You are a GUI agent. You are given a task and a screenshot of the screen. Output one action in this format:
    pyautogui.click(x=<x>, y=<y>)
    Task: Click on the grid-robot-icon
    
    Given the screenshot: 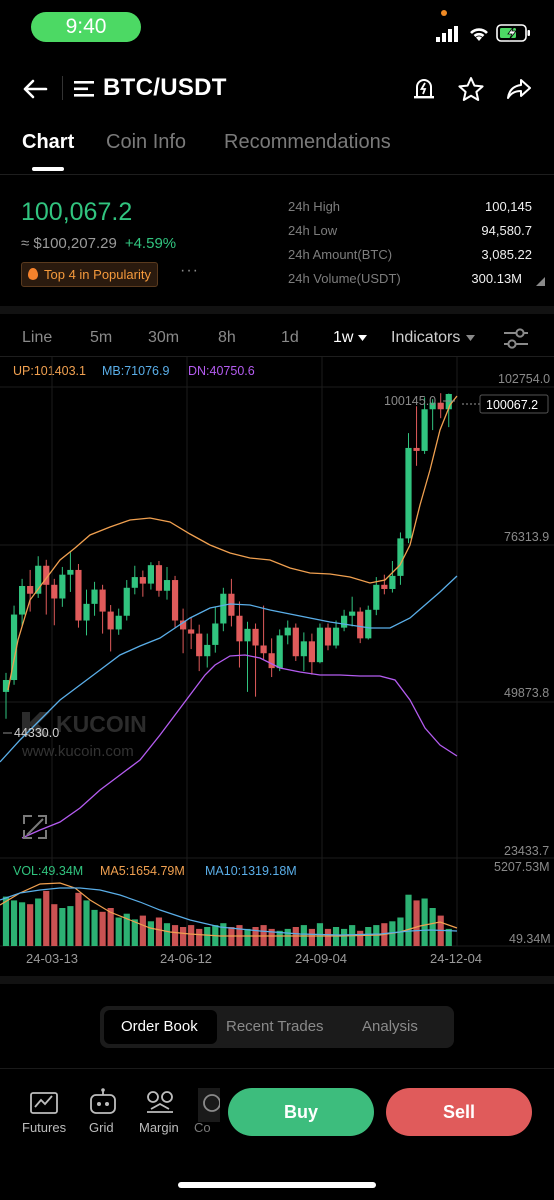 What is the action you would take?
    pyautogui.click(x=103, y=1102)
    